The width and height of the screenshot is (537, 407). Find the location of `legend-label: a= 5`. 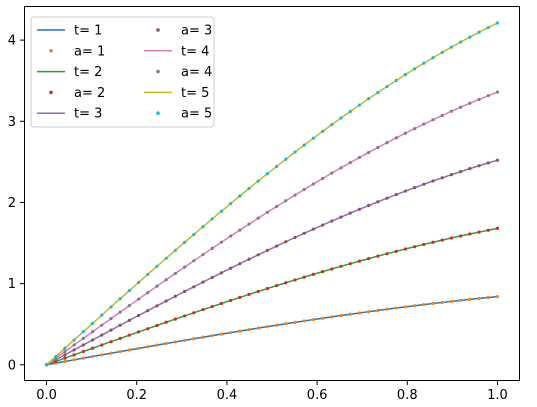

legend-label: a= 5 is located at coordinates (196, 114).